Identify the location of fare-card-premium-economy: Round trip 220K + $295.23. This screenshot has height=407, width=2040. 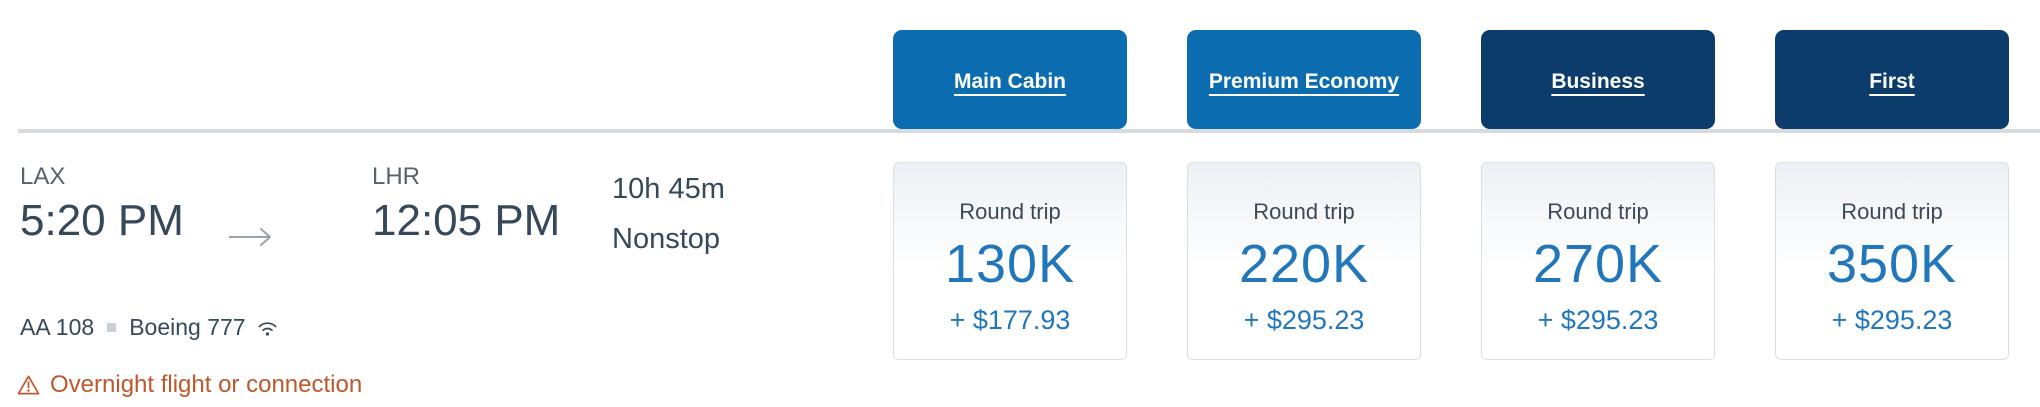
(1304, 261).